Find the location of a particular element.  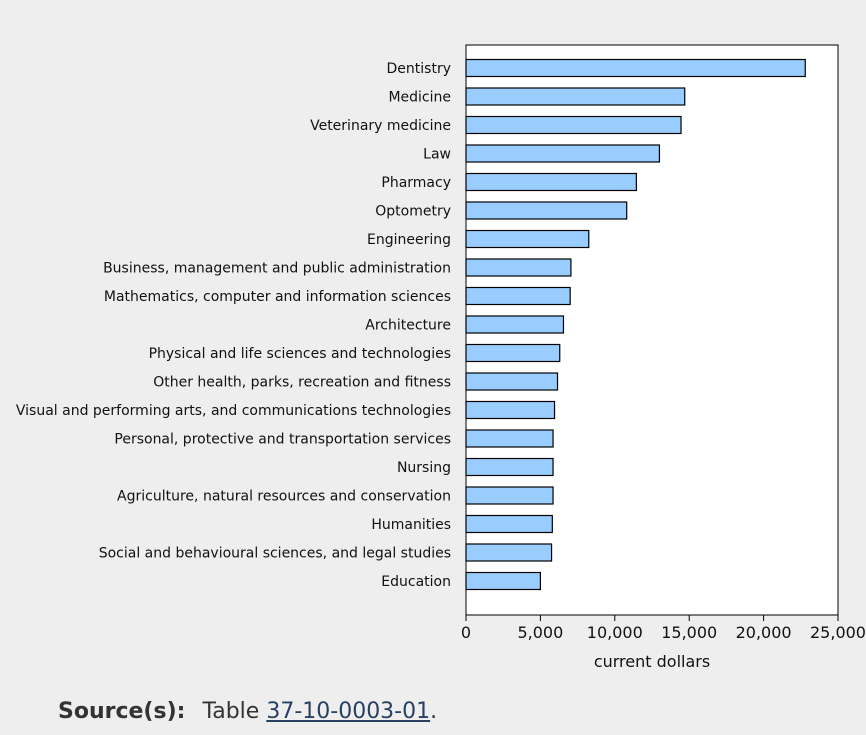

category-label-0: Dentistry is located at coordinates (419, 69).